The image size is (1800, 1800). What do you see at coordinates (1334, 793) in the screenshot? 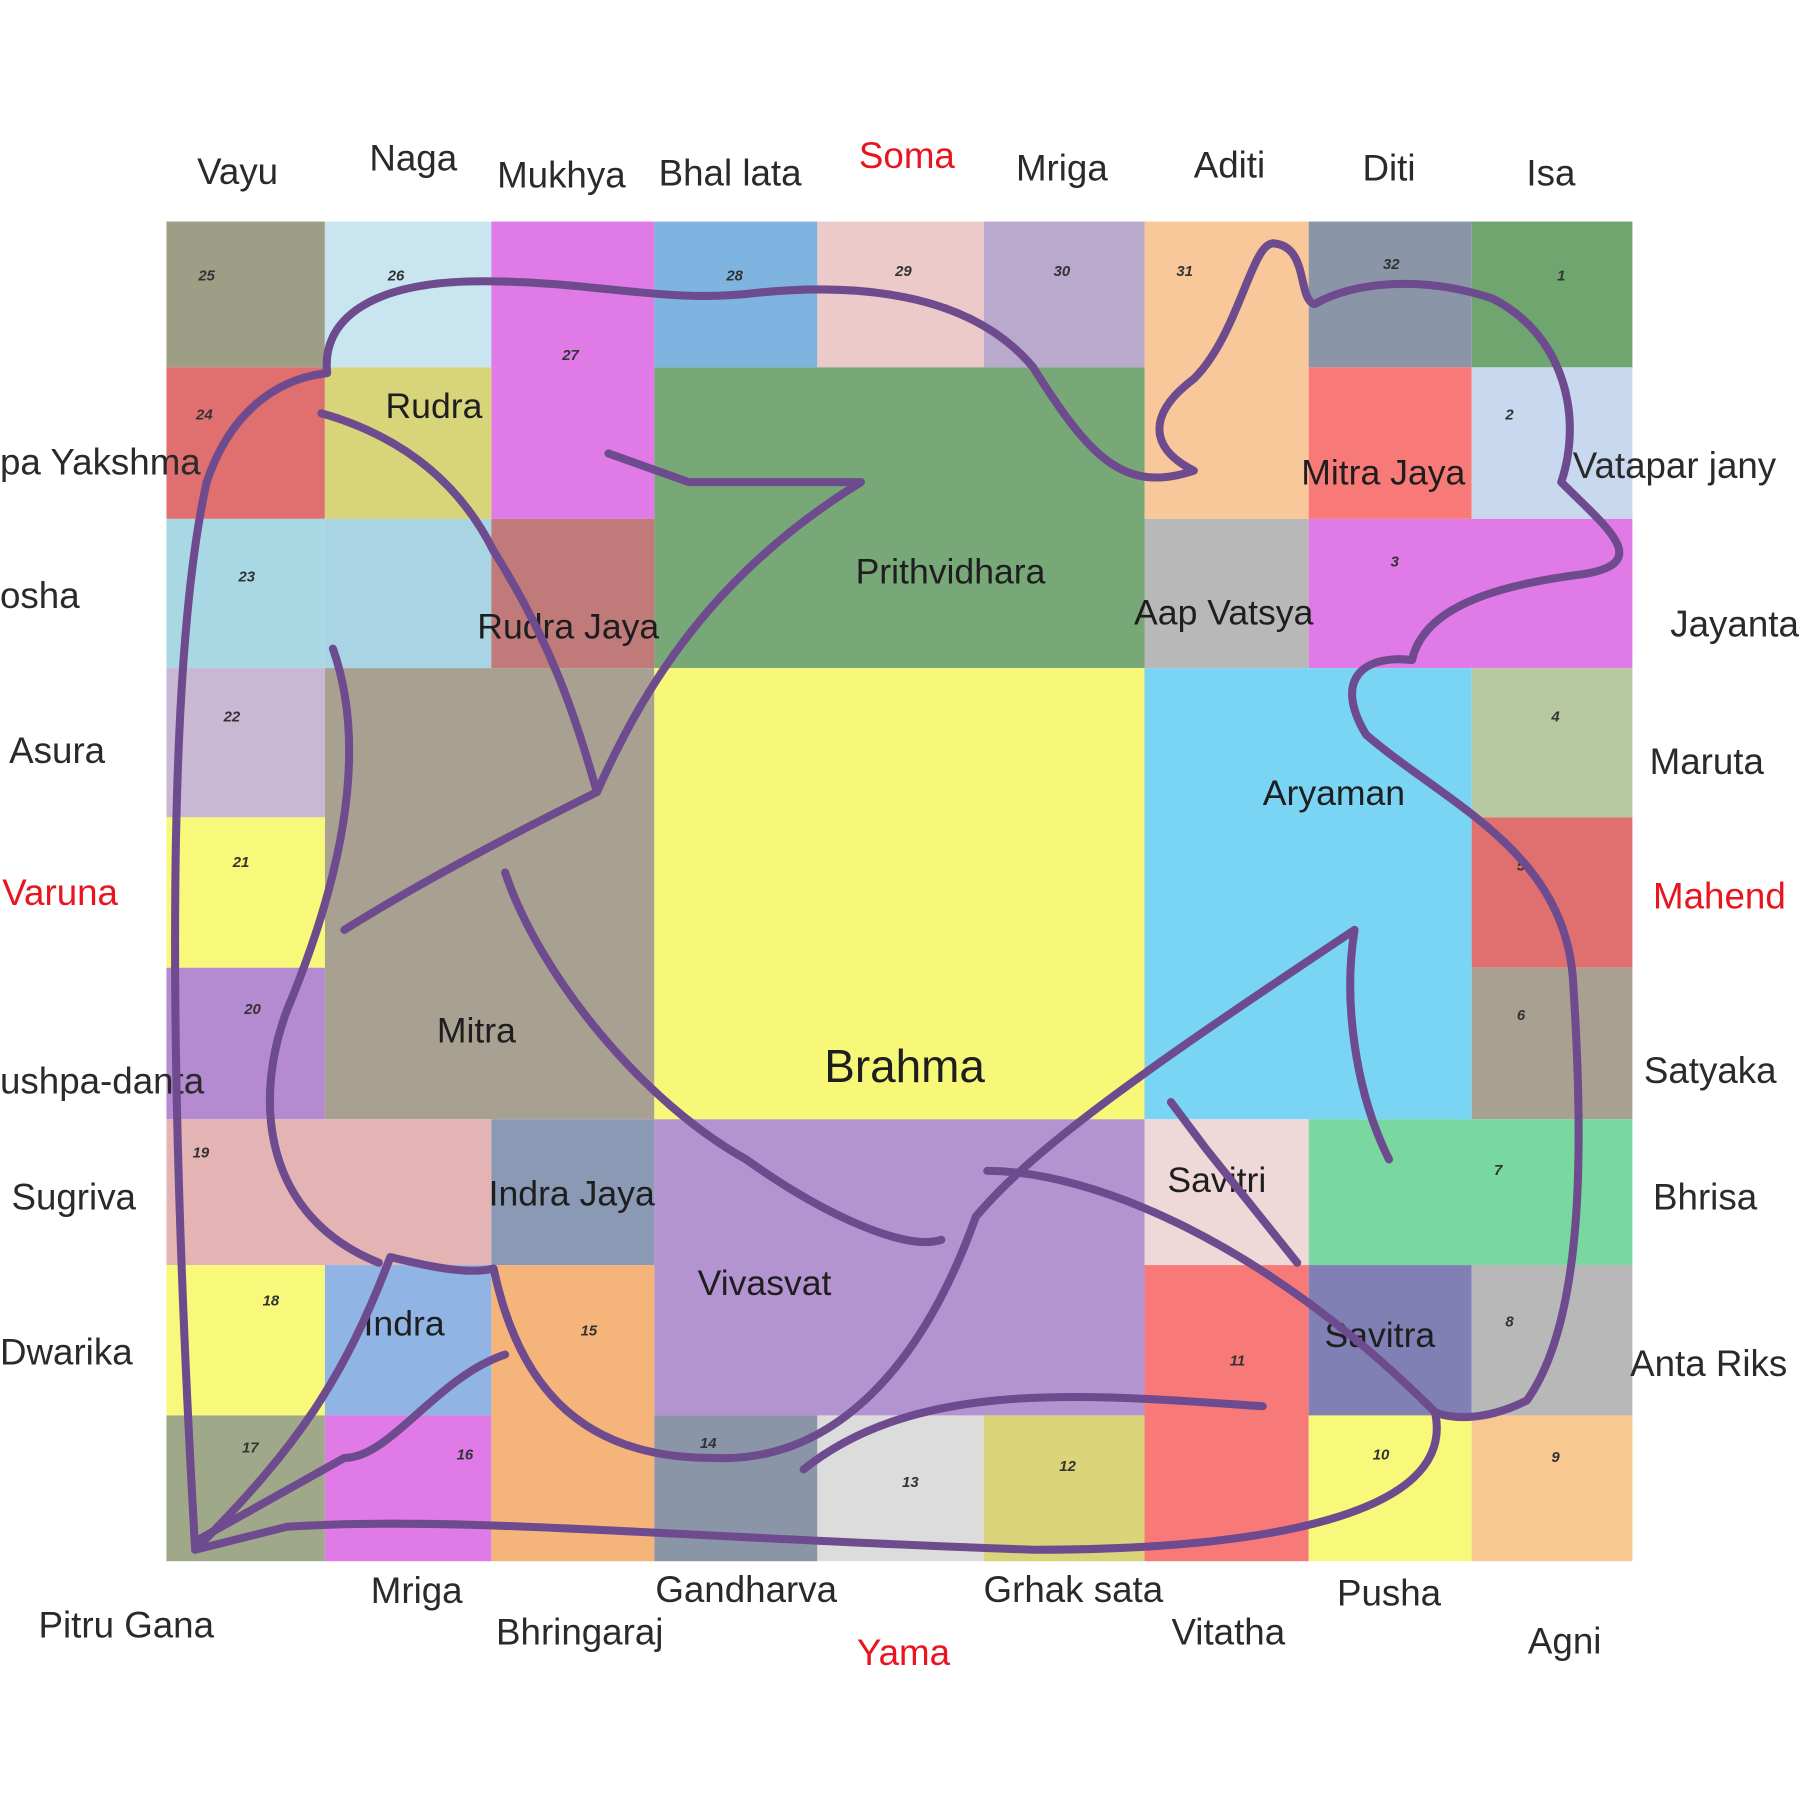
I see `cell-label: Aryaman` at bounding box center [1334, 793].